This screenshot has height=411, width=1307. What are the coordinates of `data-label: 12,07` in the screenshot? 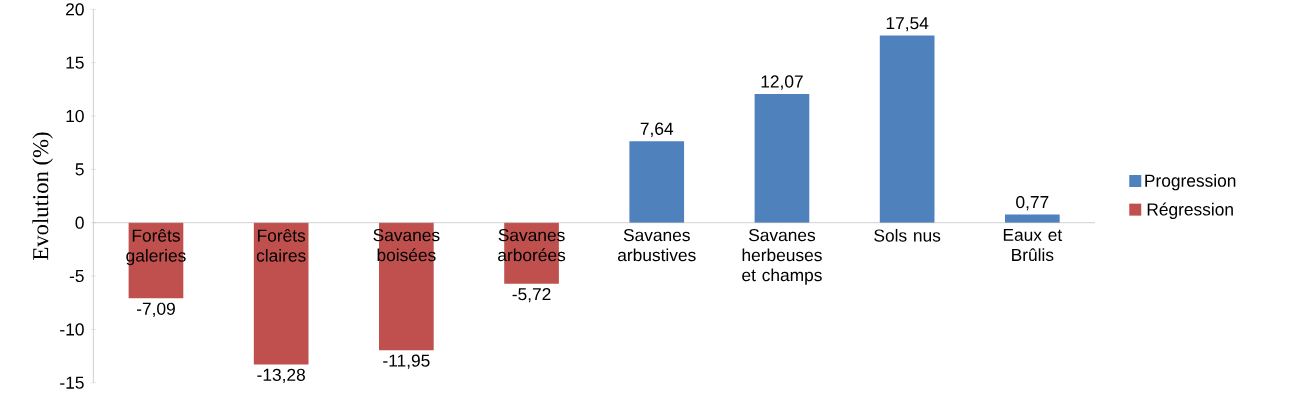 It's located at (782, 82).